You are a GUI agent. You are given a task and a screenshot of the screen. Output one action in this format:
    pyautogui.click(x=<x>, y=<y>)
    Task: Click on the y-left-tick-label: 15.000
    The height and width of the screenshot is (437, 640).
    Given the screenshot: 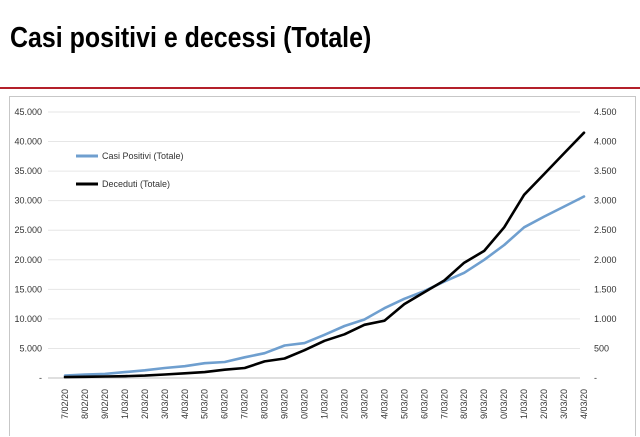 What is the action you would take?
    pyautogui.click(x=28, y=289)
    